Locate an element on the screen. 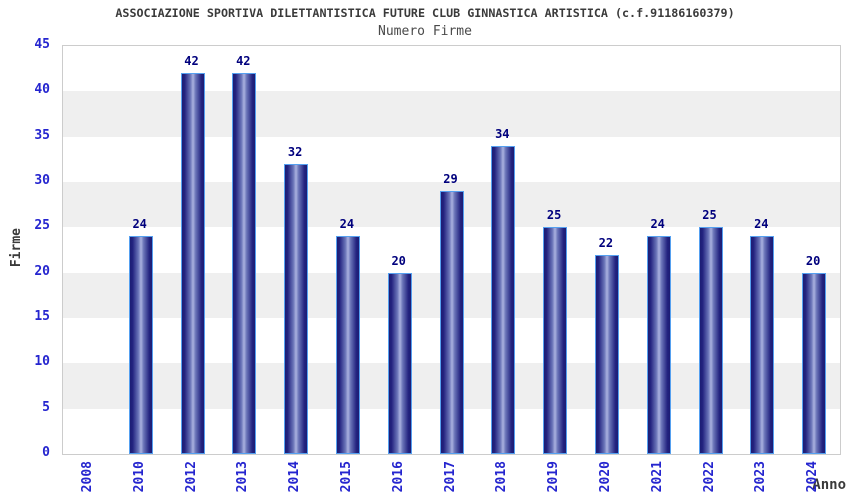 The width and height of the screenshot is (850, 500). y-tick-label: 25 is located at coordinates (42, 226).